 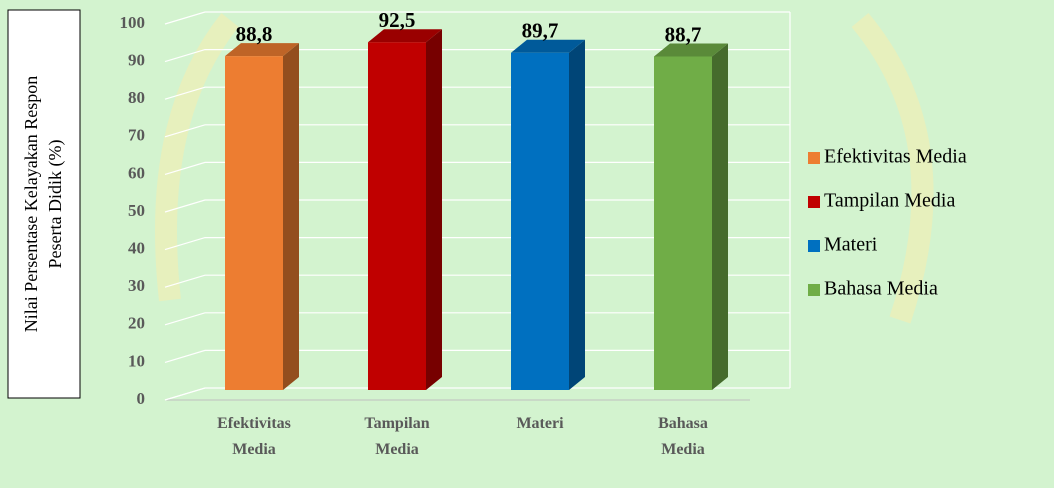 I want to click on x-tick-label: Tampilan Media, so click(x=396, y=436).